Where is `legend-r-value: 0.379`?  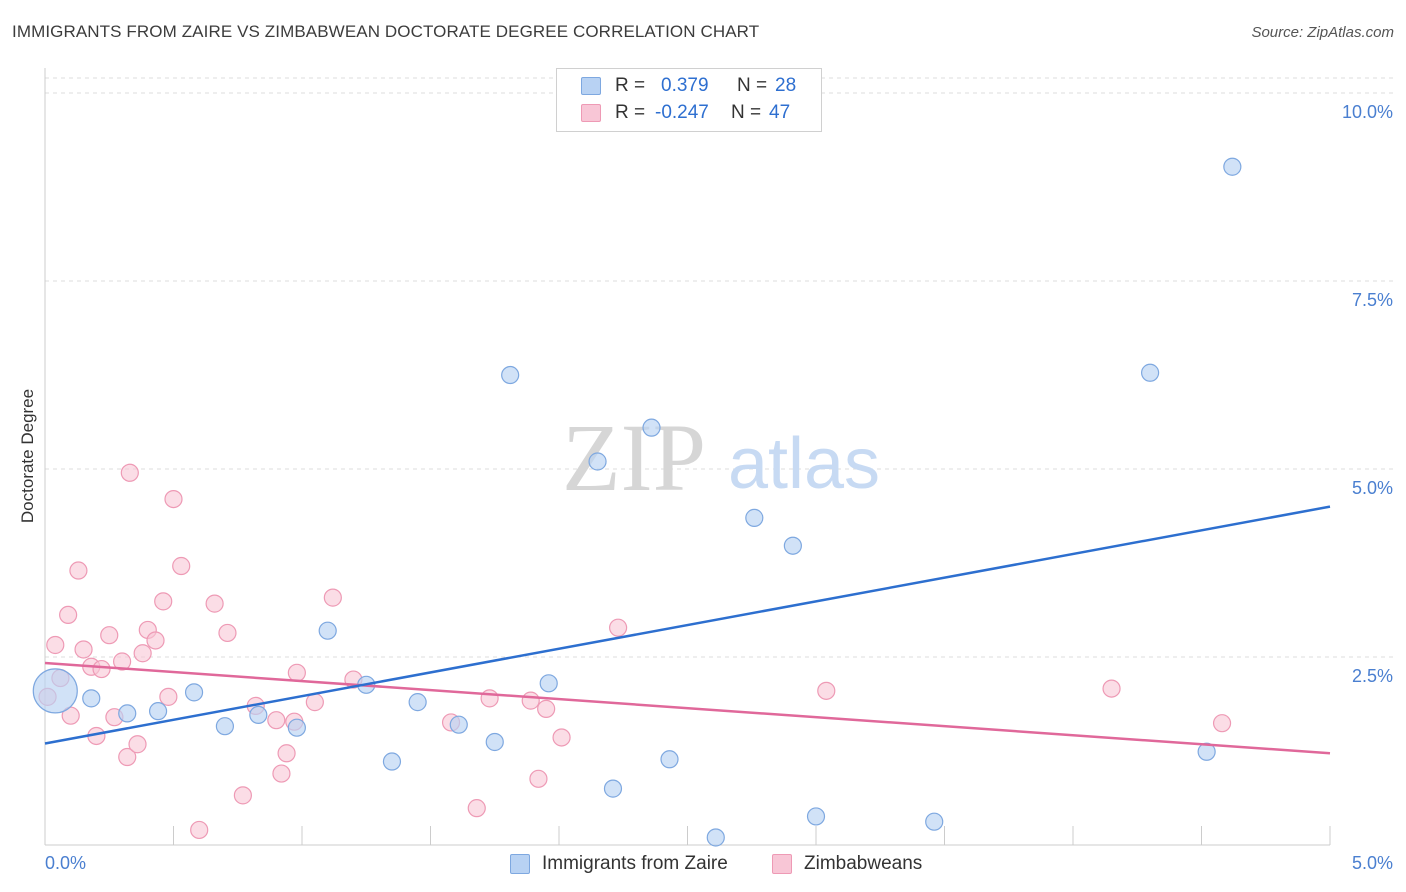
legend-r-value: 0.379 is located at coordinates (685, 85).